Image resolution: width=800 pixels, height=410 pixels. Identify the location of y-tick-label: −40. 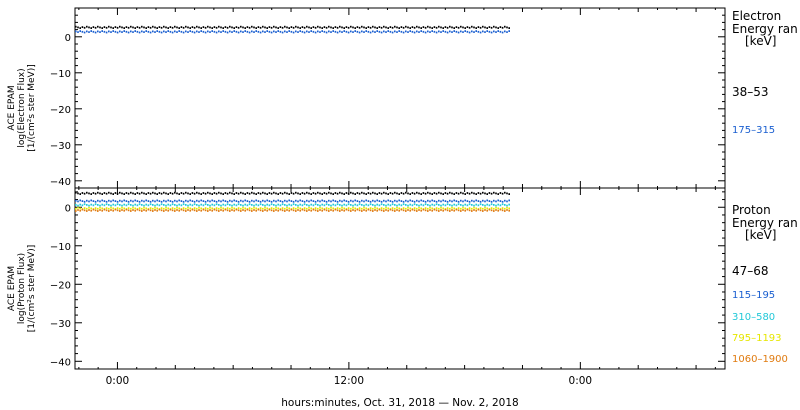
(60, 362).